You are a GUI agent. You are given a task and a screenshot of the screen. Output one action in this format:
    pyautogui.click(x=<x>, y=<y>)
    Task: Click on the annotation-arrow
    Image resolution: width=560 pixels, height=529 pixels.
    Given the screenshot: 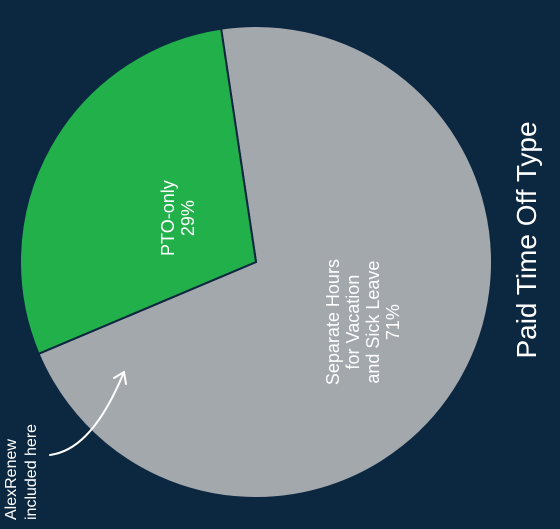 What is the action you would take?
    pyautogui.click(x=87, y=413)
    